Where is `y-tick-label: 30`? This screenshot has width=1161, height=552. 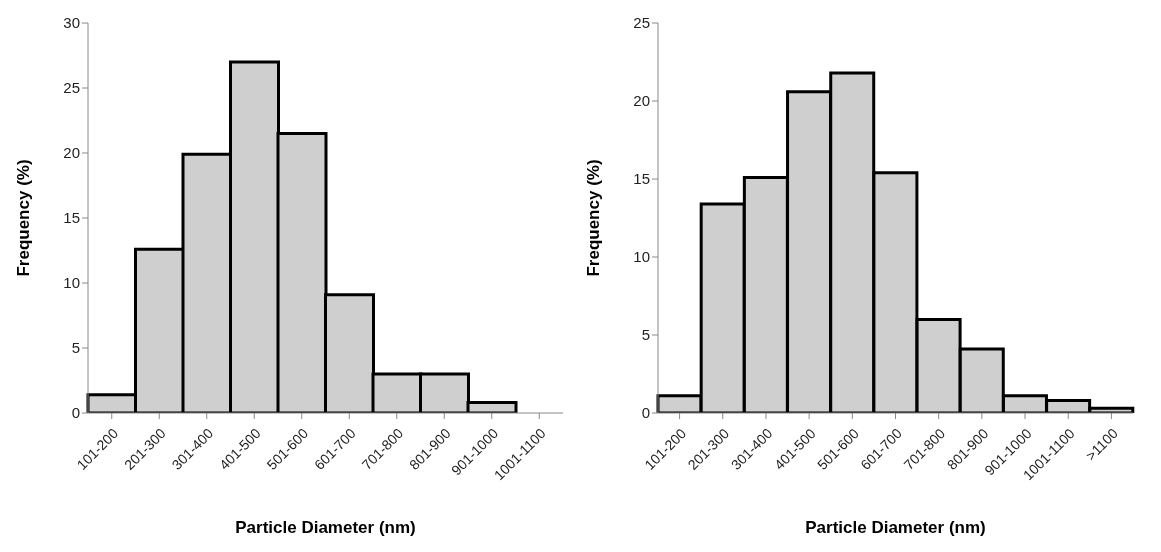 y-tick-label: 30 is located at coordinates (71, 23).